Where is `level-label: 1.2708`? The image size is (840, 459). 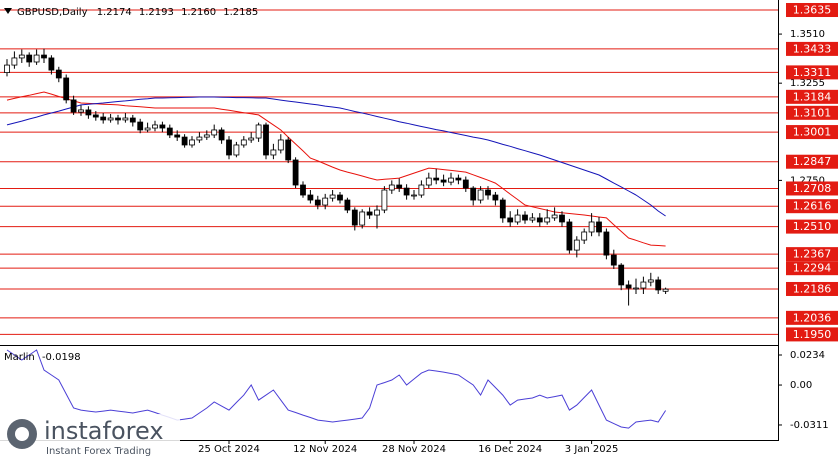
level-label: 1.2708 is located at coordinates (812, 188).